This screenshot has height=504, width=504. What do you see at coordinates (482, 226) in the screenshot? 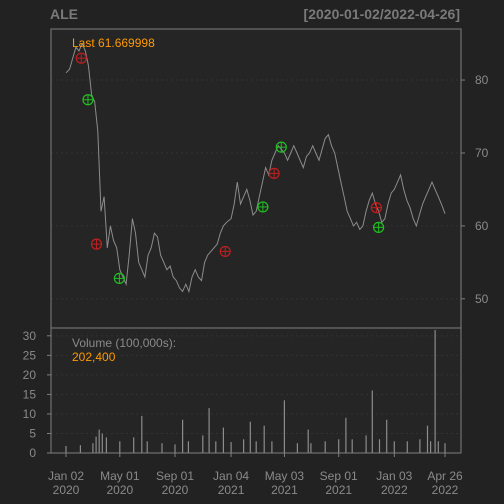
I see `price-tick-label: 60` at bounding box center [482, 226].